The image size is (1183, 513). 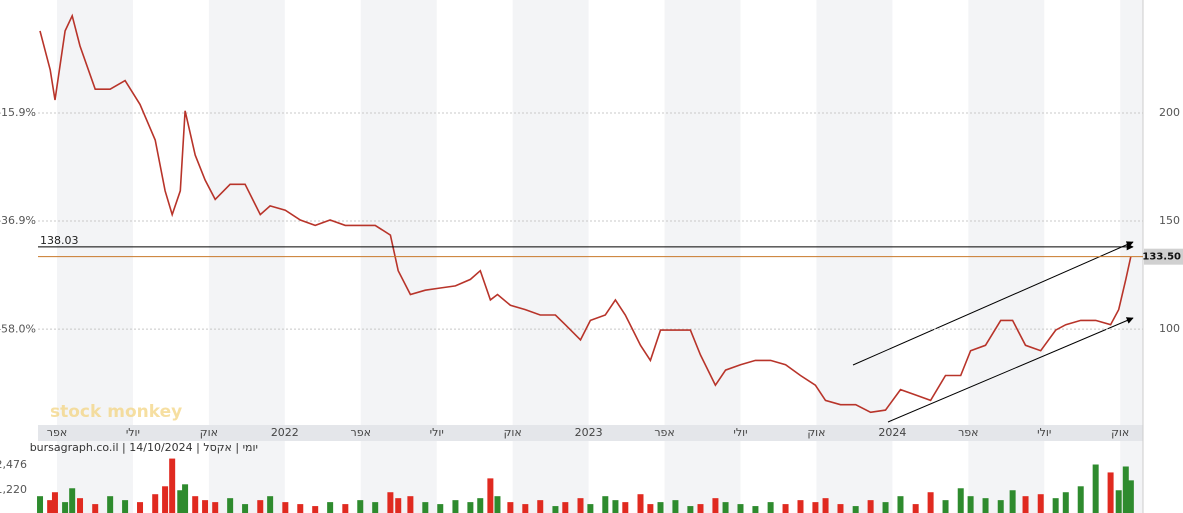 What do you see at coordinates (1169, 112) in the screenshot?
I see `y-tick-label: 200` at bounding box center [1169, 112].